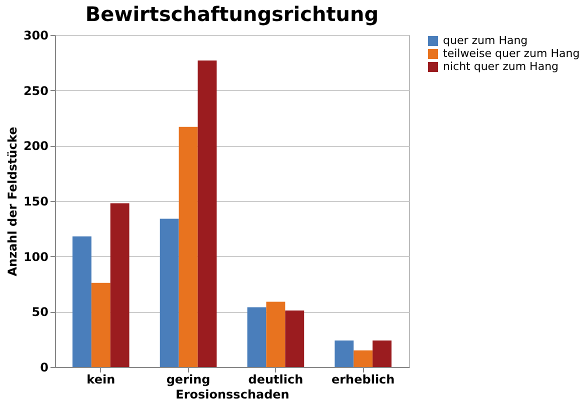  What do you see at coordinates (232, 14) in the screenshot?
I see `chart-title: Bewirtschaftungsrichtung` at bounding box center [232, 14].